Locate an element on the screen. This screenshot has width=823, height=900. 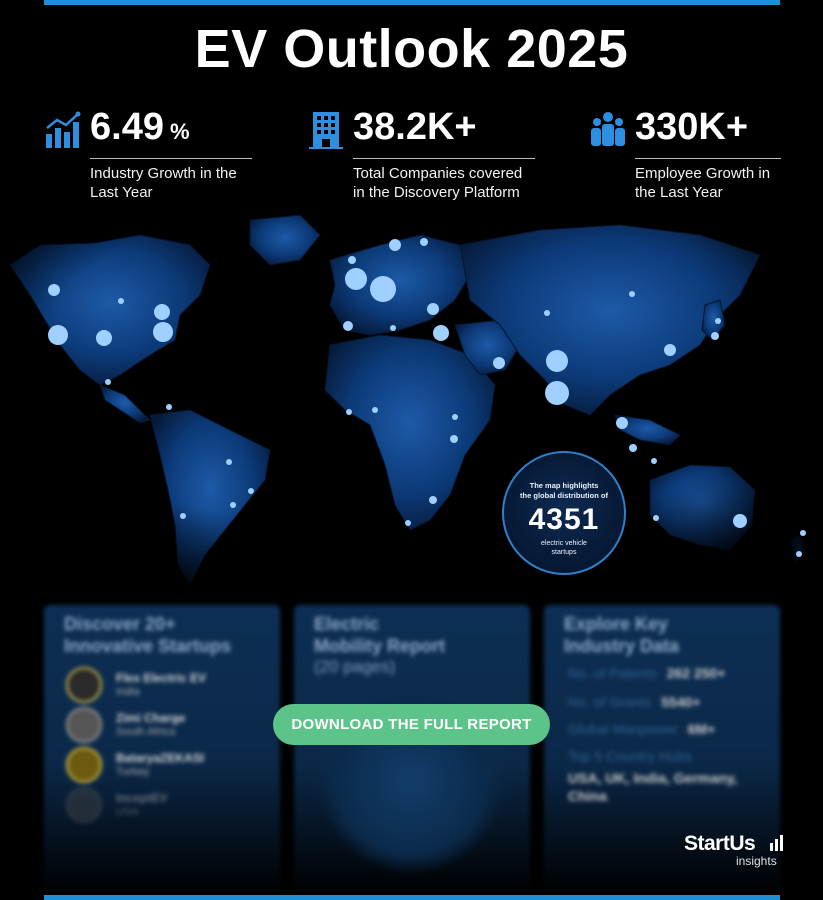
card-title: Electric Mobility Report is located at coordinates (379, 635).